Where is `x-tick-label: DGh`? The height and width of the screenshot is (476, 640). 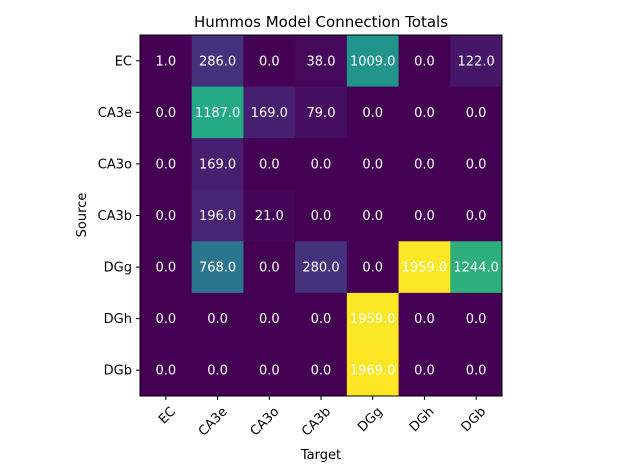
x-tick-label: DGh is located at coordinates (422, 419).